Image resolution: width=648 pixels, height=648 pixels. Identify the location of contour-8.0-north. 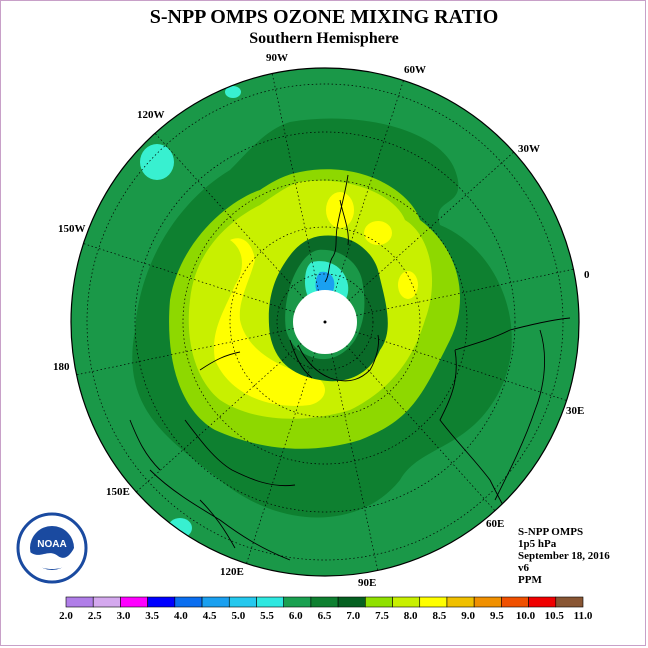
(340, 210).